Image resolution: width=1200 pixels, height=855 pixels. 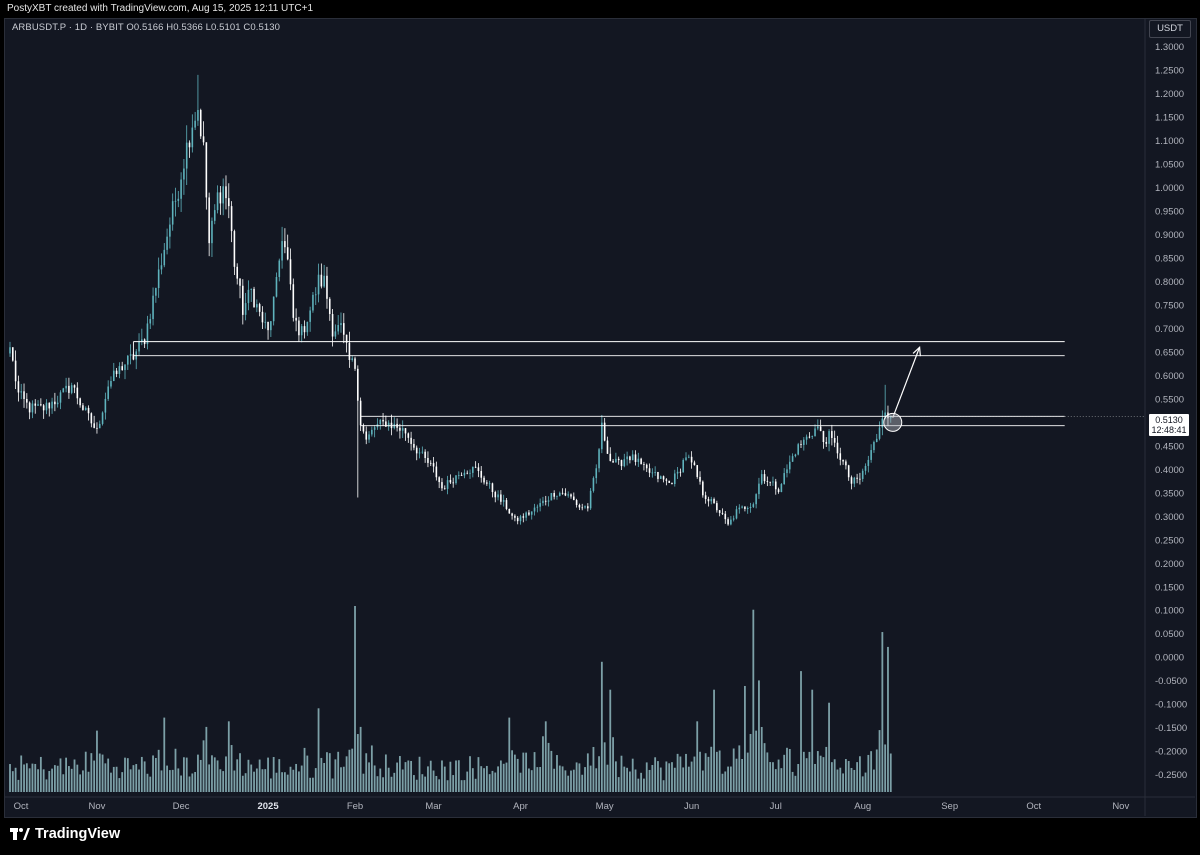 What do you see at coordinates (1171, 752) in the screenshot?
I see `y-tick-label: -0.2000` at bounding box center [1171, 752].